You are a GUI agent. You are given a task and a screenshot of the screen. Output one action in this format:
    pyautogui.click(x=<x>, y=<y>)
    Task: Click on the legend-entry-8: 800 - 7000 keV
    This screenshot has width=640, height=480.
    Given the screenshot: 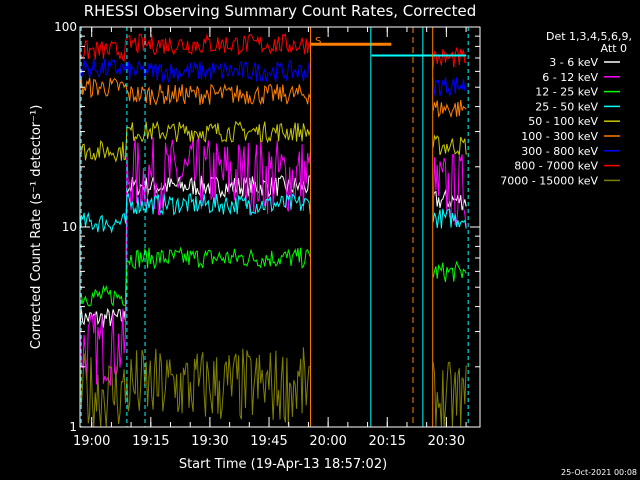 What is the action you would take?
    pyautogui.click(x=556, y=166)
    